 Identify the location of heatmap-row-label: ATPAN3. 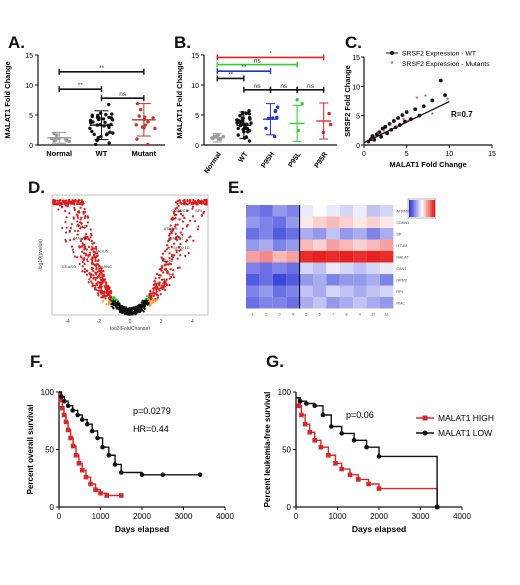
(403, 212).